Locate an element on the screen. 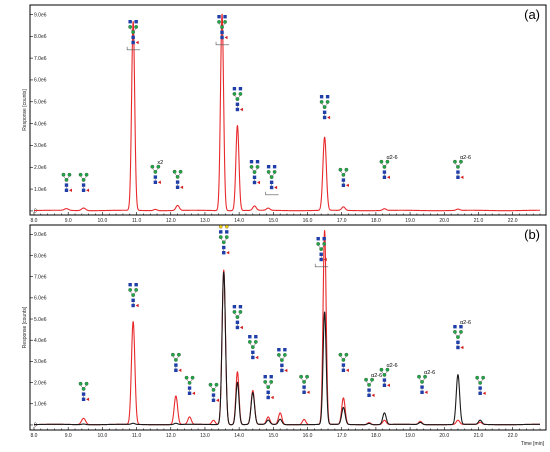 This screenshot has height=452, width=550. glycan-linkage-label: x2 is located at coordinates (160, 163).